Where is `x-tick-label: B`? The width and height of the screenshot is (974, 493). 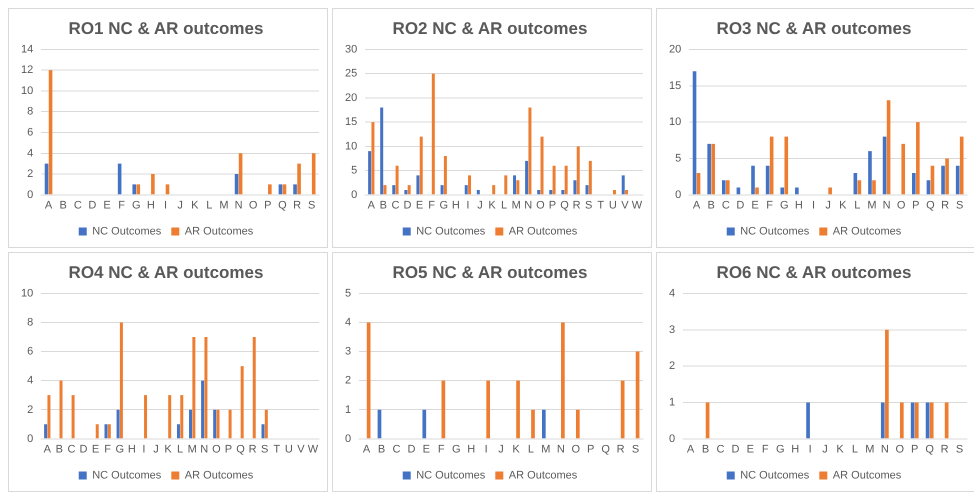
x-tick-label: B is located at coordinates (711, 205).